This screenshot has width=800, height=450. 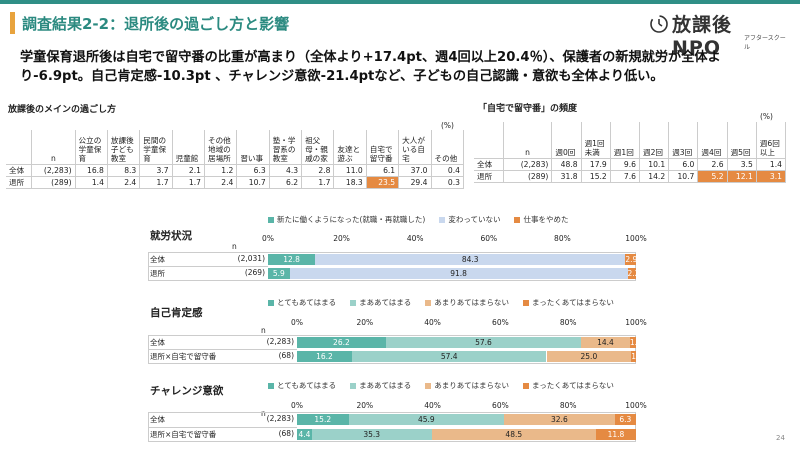 What do you see at coordinates (385, 385) in the screenshot?
I see `legend-label: まああてはまる` at bounding box center [385, 385].